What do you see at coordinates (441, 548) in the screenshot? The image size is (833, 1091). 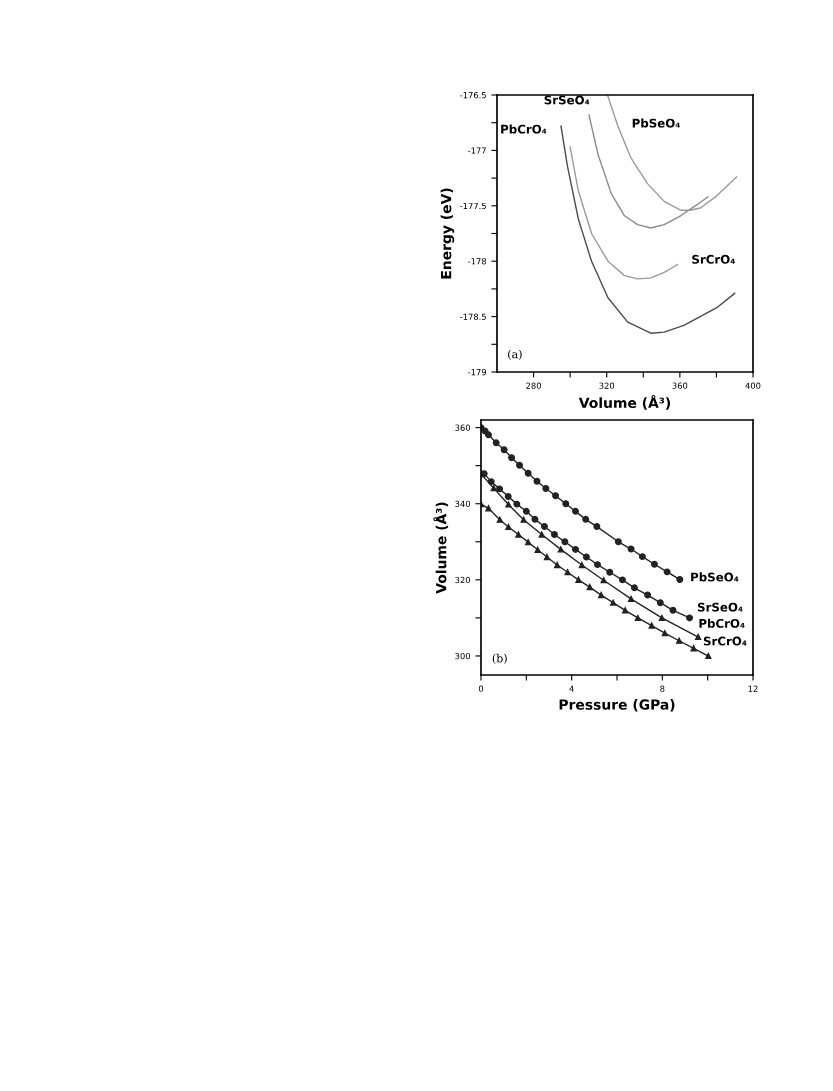 I see `y-axis-title: Volume (Å³)` at bounding box center [441, 548].